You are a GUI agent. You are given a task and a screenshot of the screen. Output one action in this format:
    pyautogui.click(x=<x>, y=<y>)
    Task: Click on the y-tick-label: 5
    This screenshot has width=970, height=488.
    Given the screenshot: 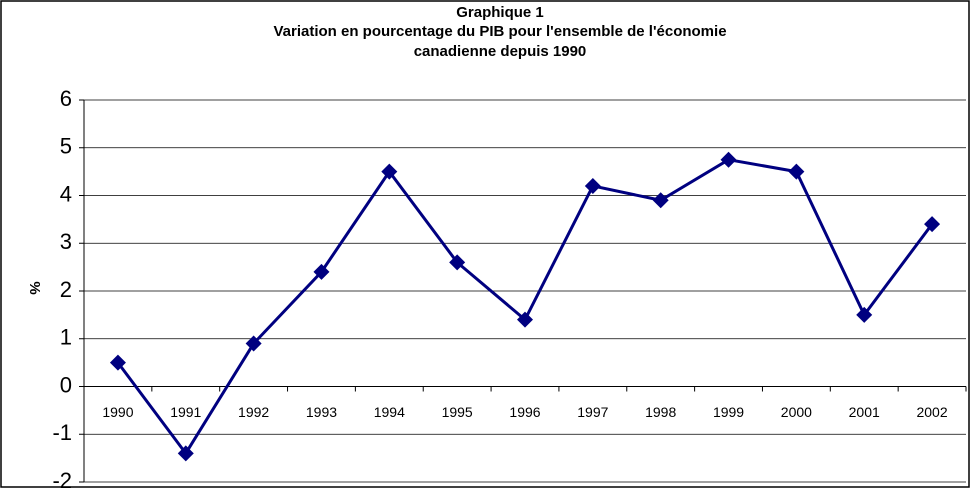 What is the action you would take?
    pyautogui.click(x=66, y=146)
    